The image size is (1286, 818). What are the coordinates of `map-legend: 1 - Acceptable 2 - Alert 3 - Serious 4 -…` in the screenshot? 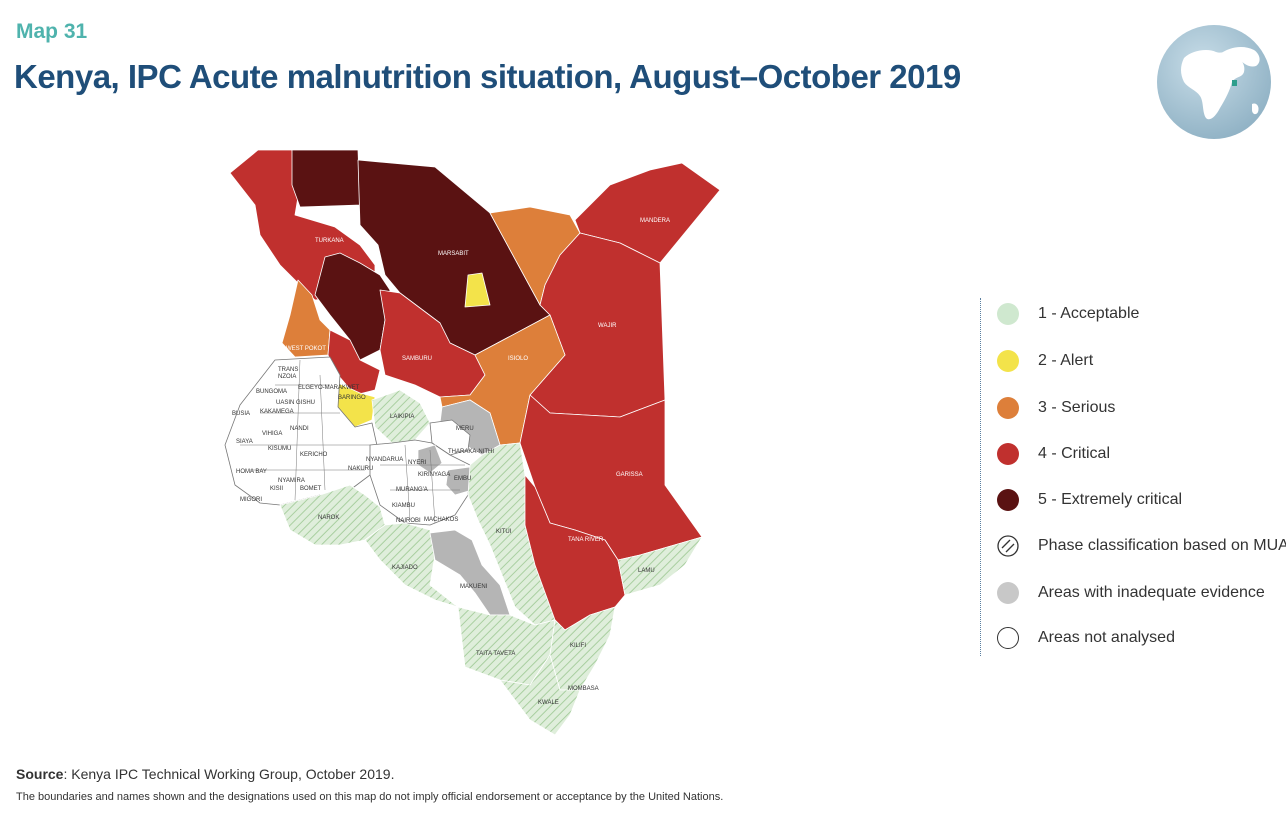 It's located at (1133, 477).